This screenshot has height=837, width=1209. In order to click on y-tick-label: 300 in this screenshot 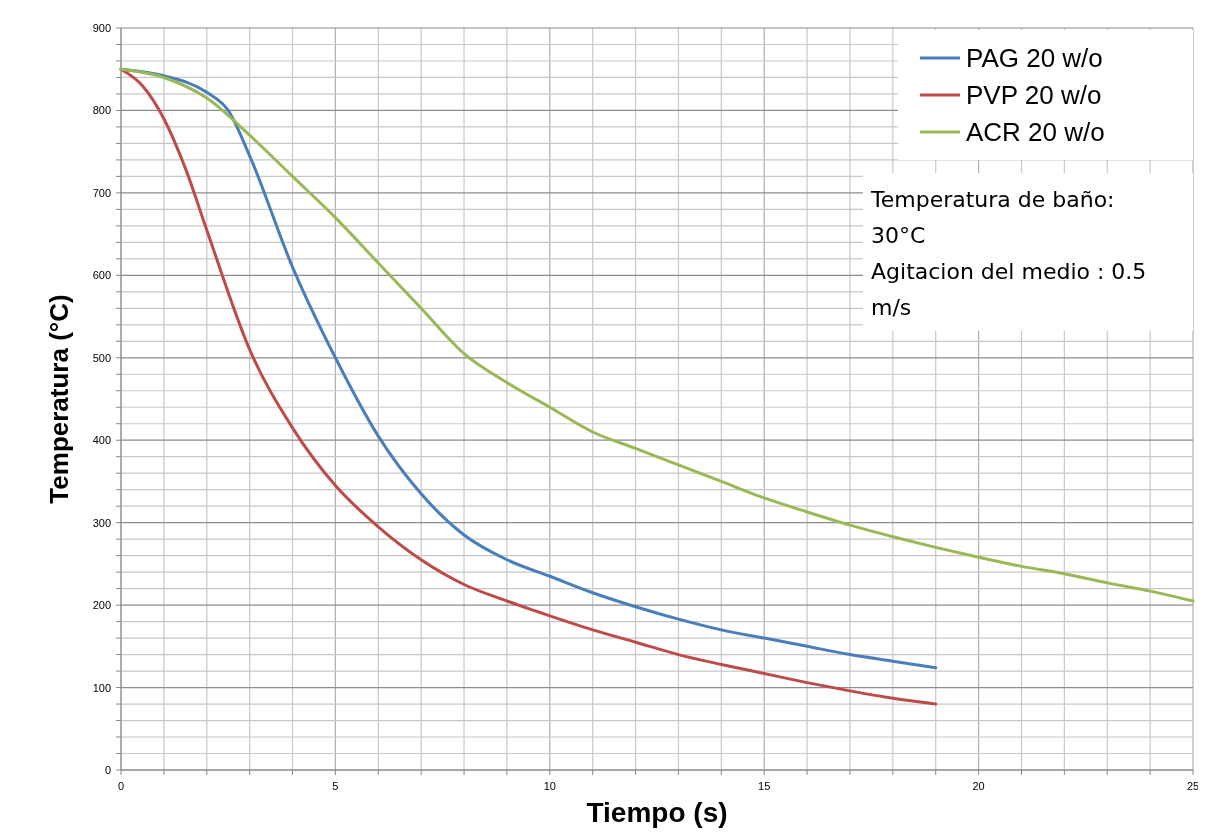, I will do `click(101, 522)`.